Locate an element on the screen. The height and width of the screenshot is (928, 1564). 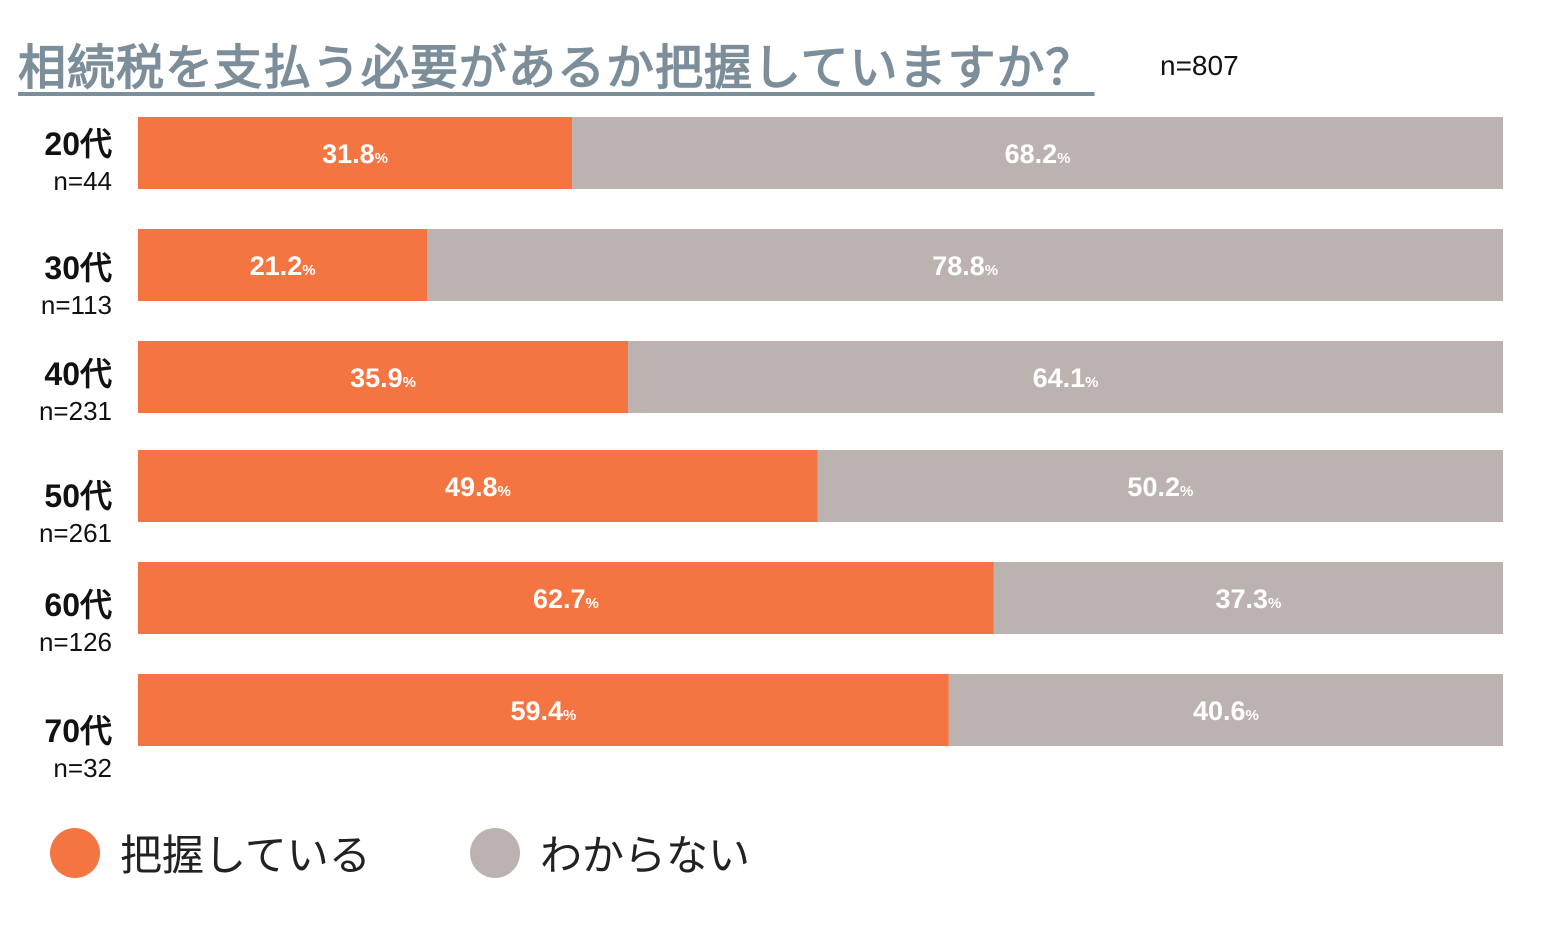
category-sample-size-20代: n=44 is located at coordinates (82, 181).